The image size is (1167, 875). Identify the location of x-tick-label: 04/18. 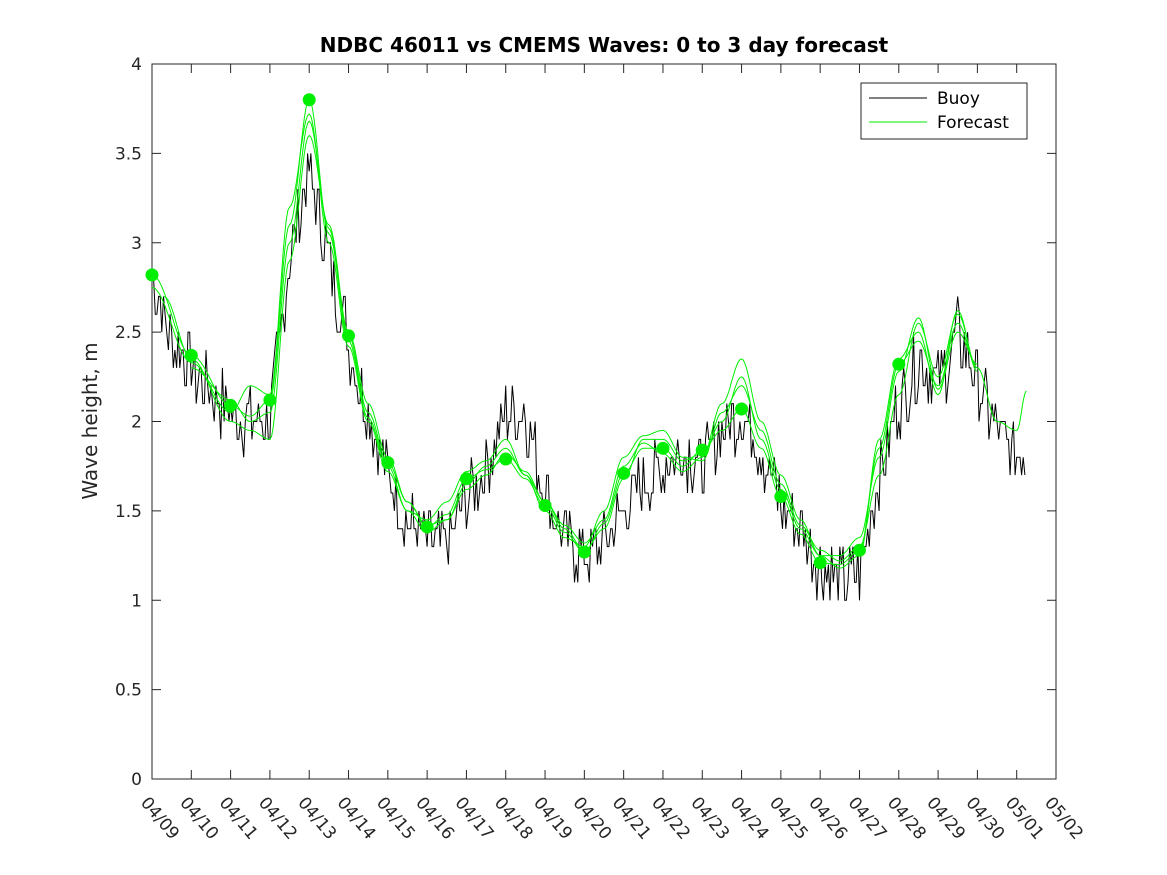
(513, 818).